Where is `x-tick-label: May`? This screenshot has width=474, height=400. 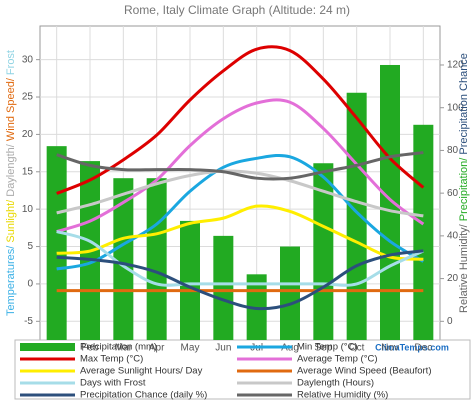
x-tick-label: May is located at coordinates (190, 348).